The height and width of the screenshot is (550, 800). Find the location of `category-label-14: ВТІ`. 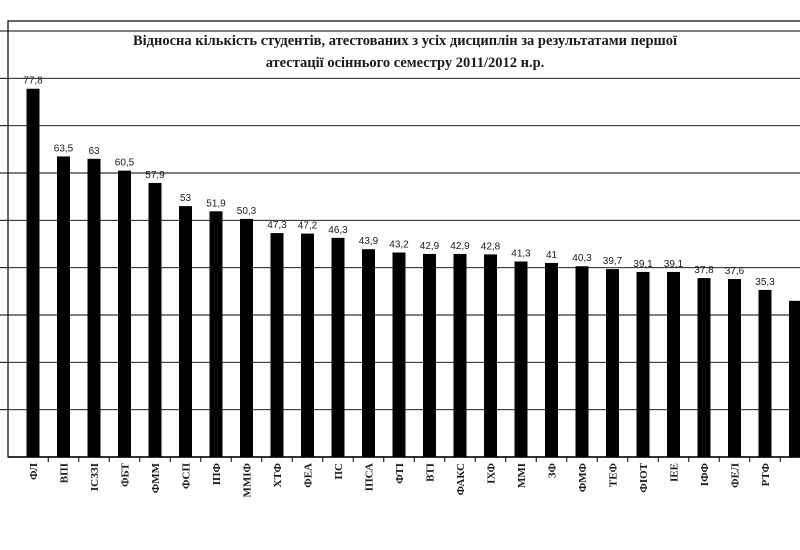

category-label-14: ВТІ is located at coordinates (431, 472).